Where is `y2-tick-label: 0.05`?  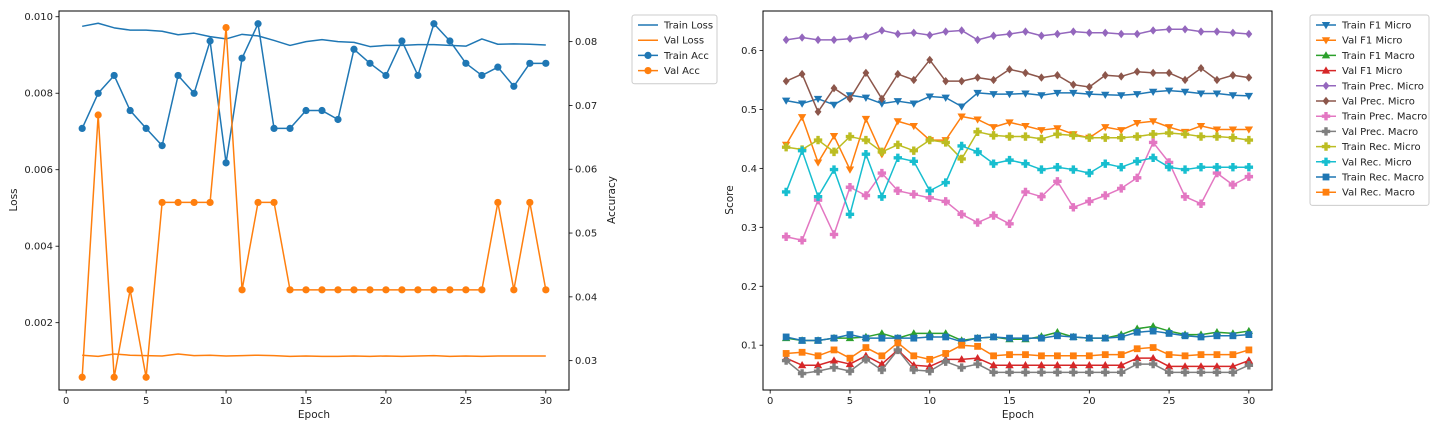 y2-tick-label: 0.05 is located at coordinates (586, 234).